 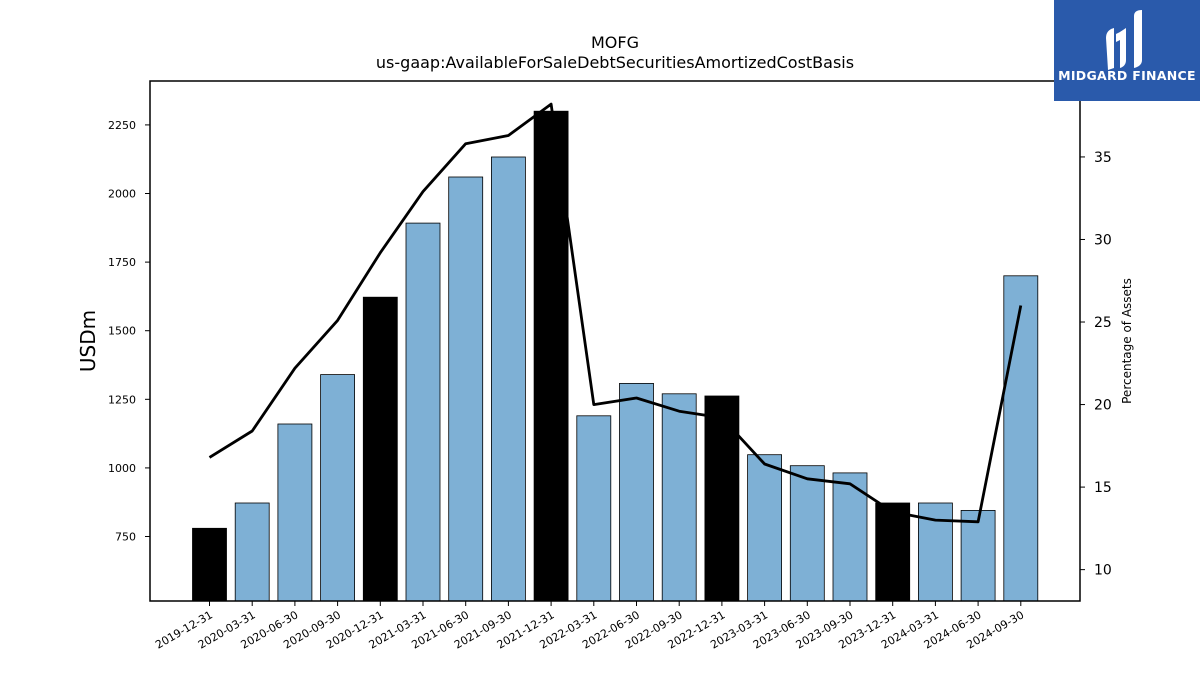 What do you see at coordinates (1124, 40) in the screenshot?
I see `midgard-logo-icon` at bounding box center [1124, 40].